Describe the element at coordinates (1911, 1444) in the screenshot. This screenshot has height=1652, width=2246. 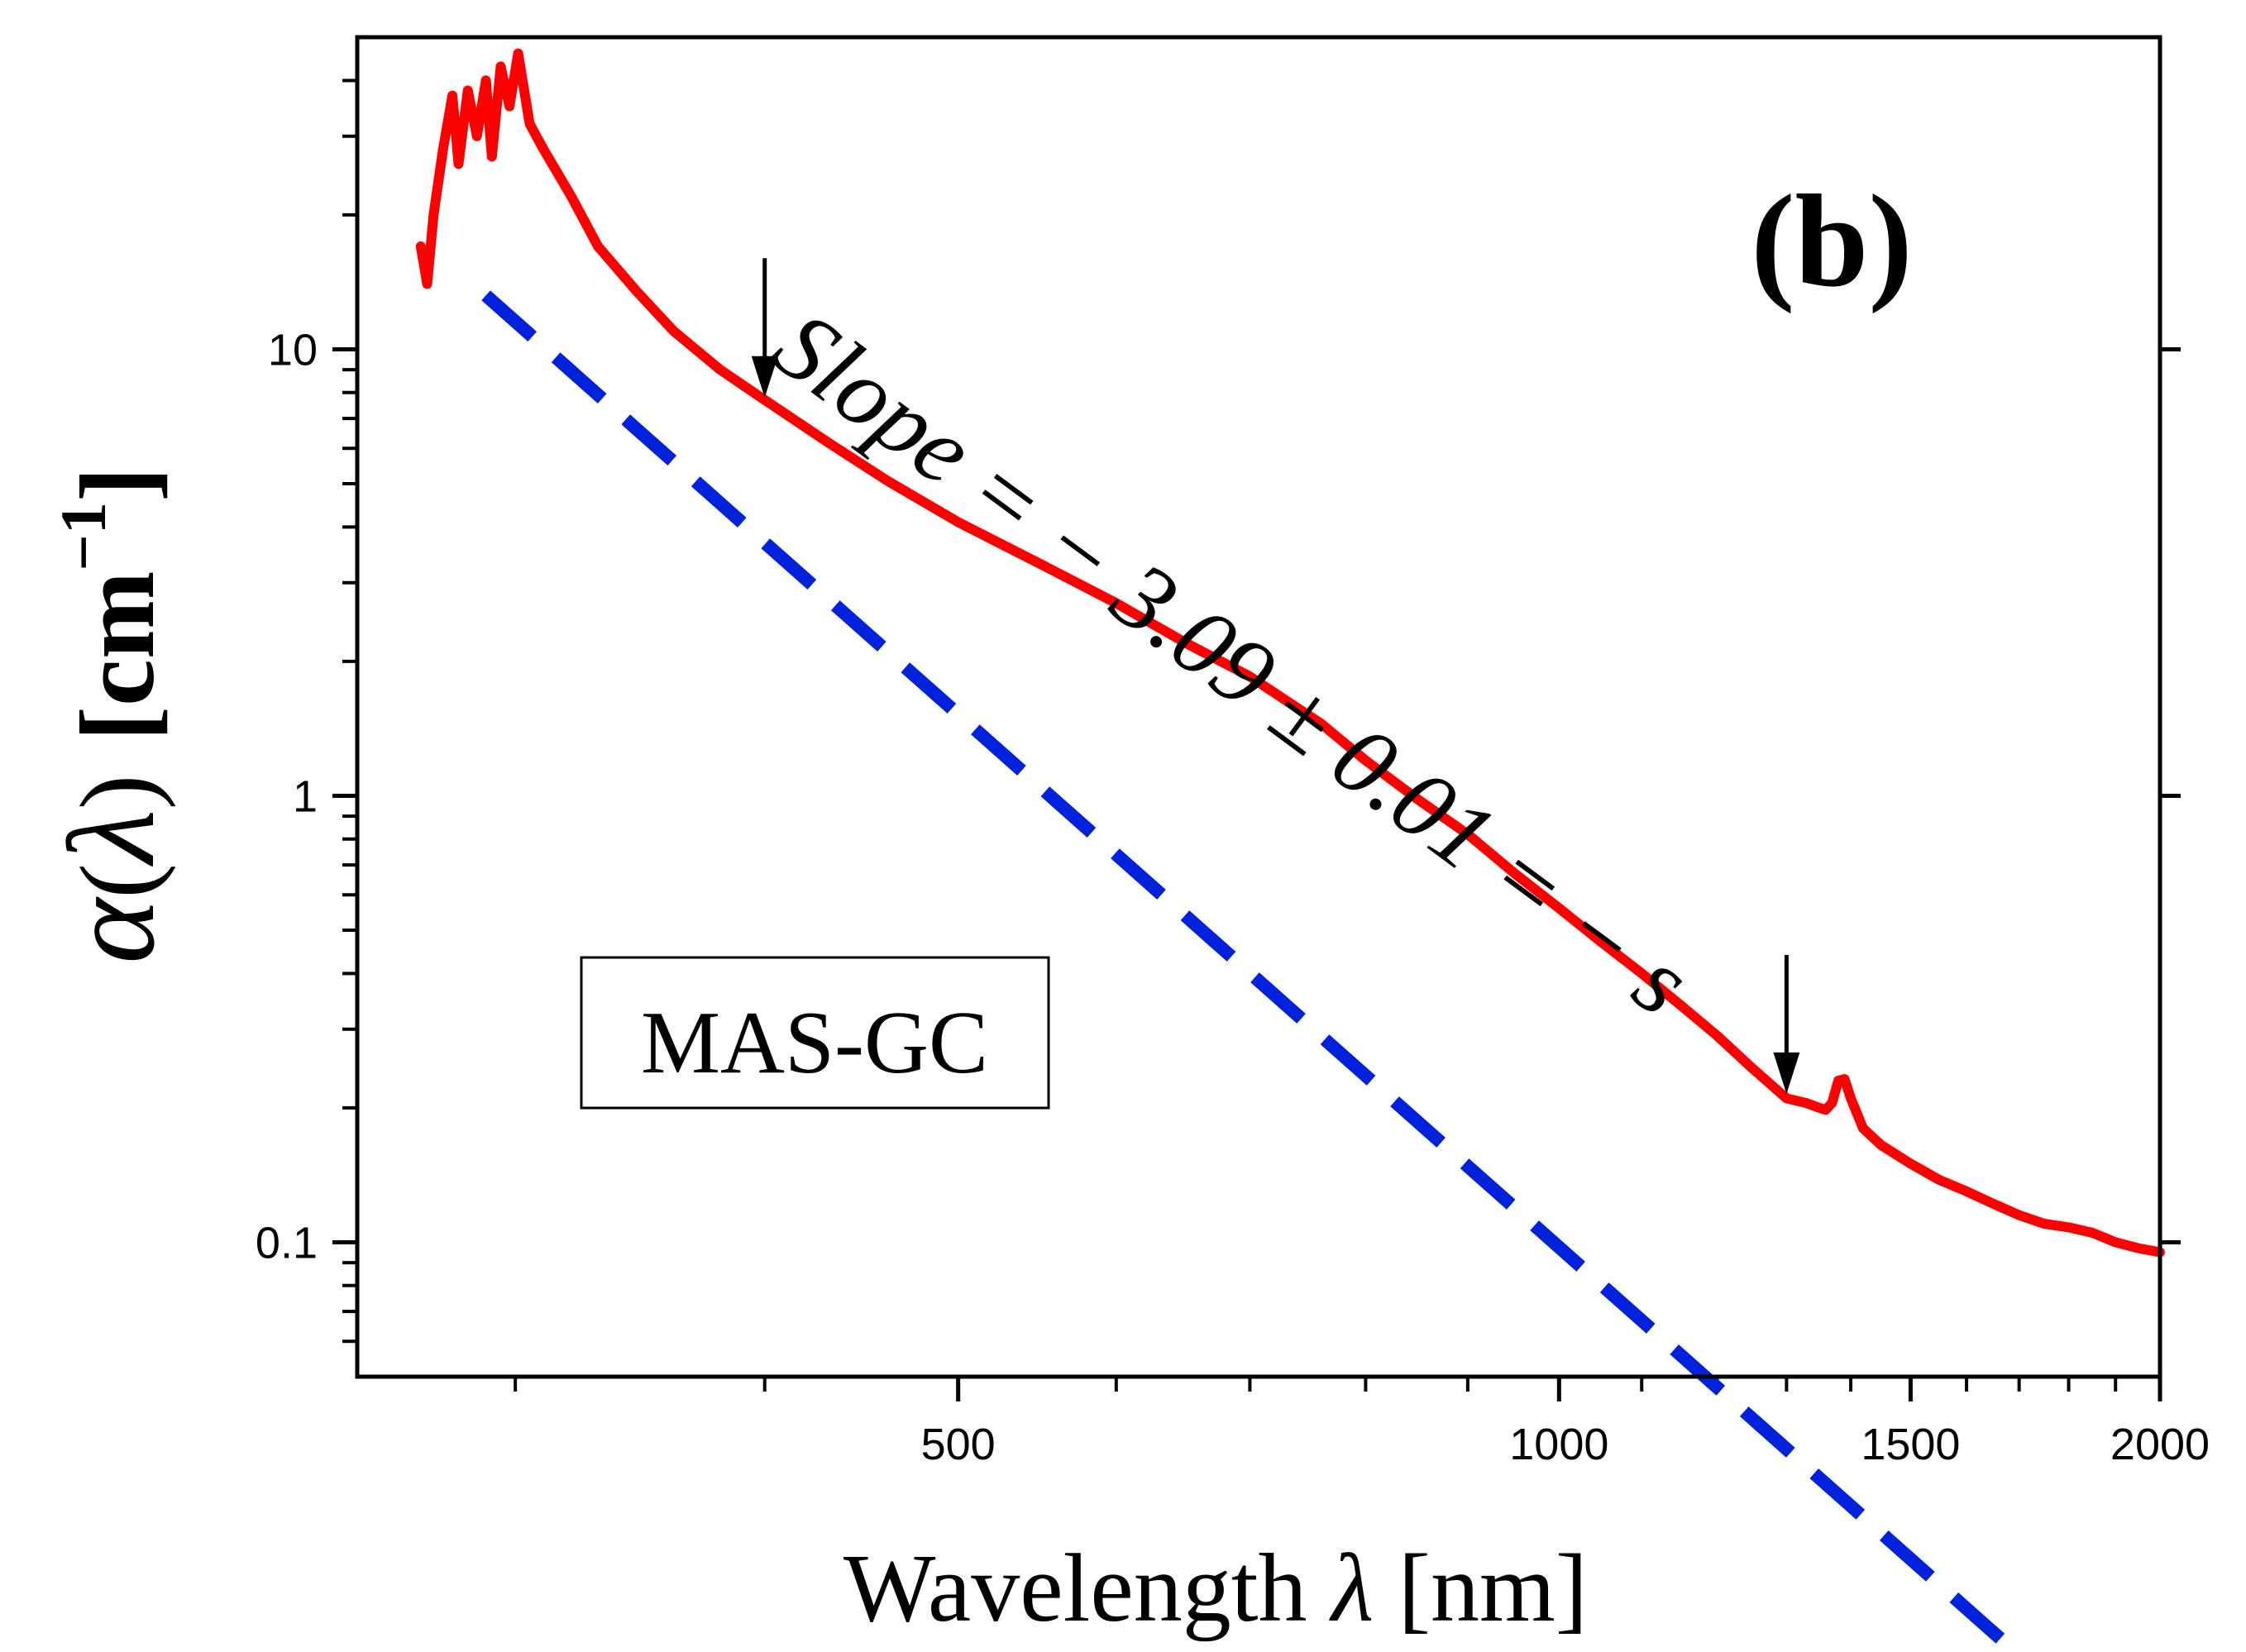
I see `x-tick-label: 1500` at that location.